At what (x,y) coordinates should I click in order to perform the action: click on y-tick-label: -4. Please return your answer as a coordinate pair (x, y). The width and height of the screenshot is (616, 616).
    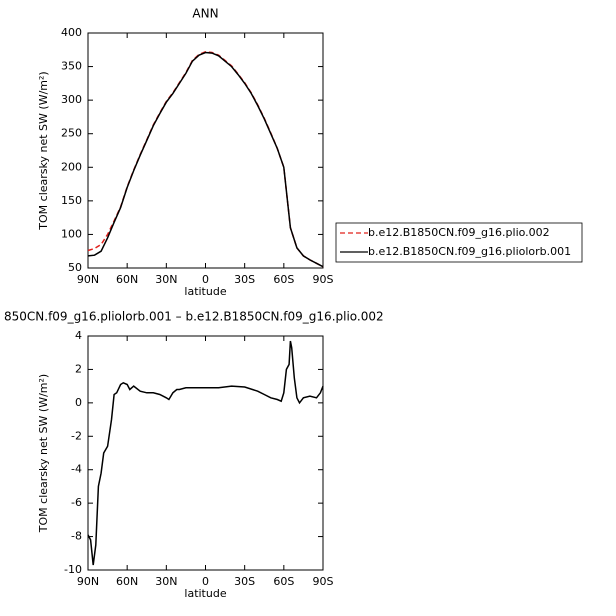
    Looking at the image, I should click on (76, 469).